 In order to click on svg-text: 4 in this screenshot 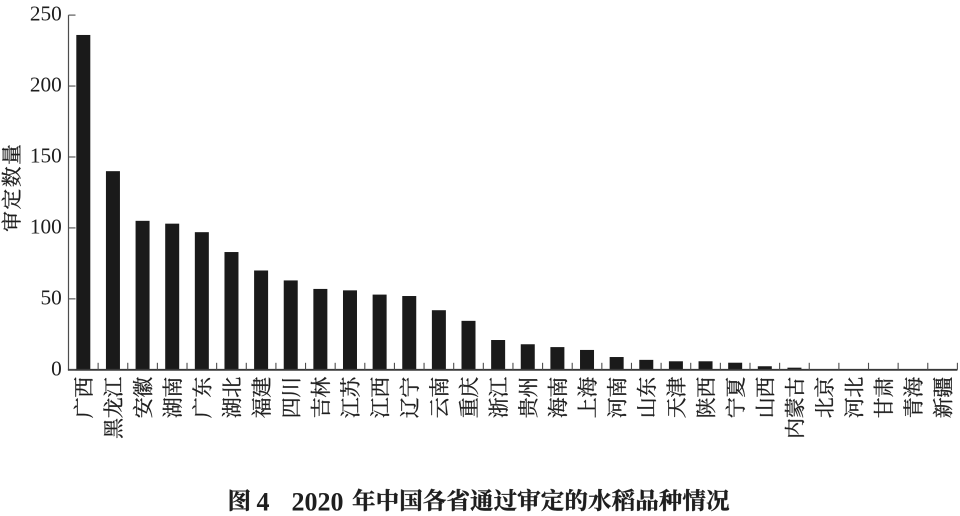, I will do `click(263, 501)`.